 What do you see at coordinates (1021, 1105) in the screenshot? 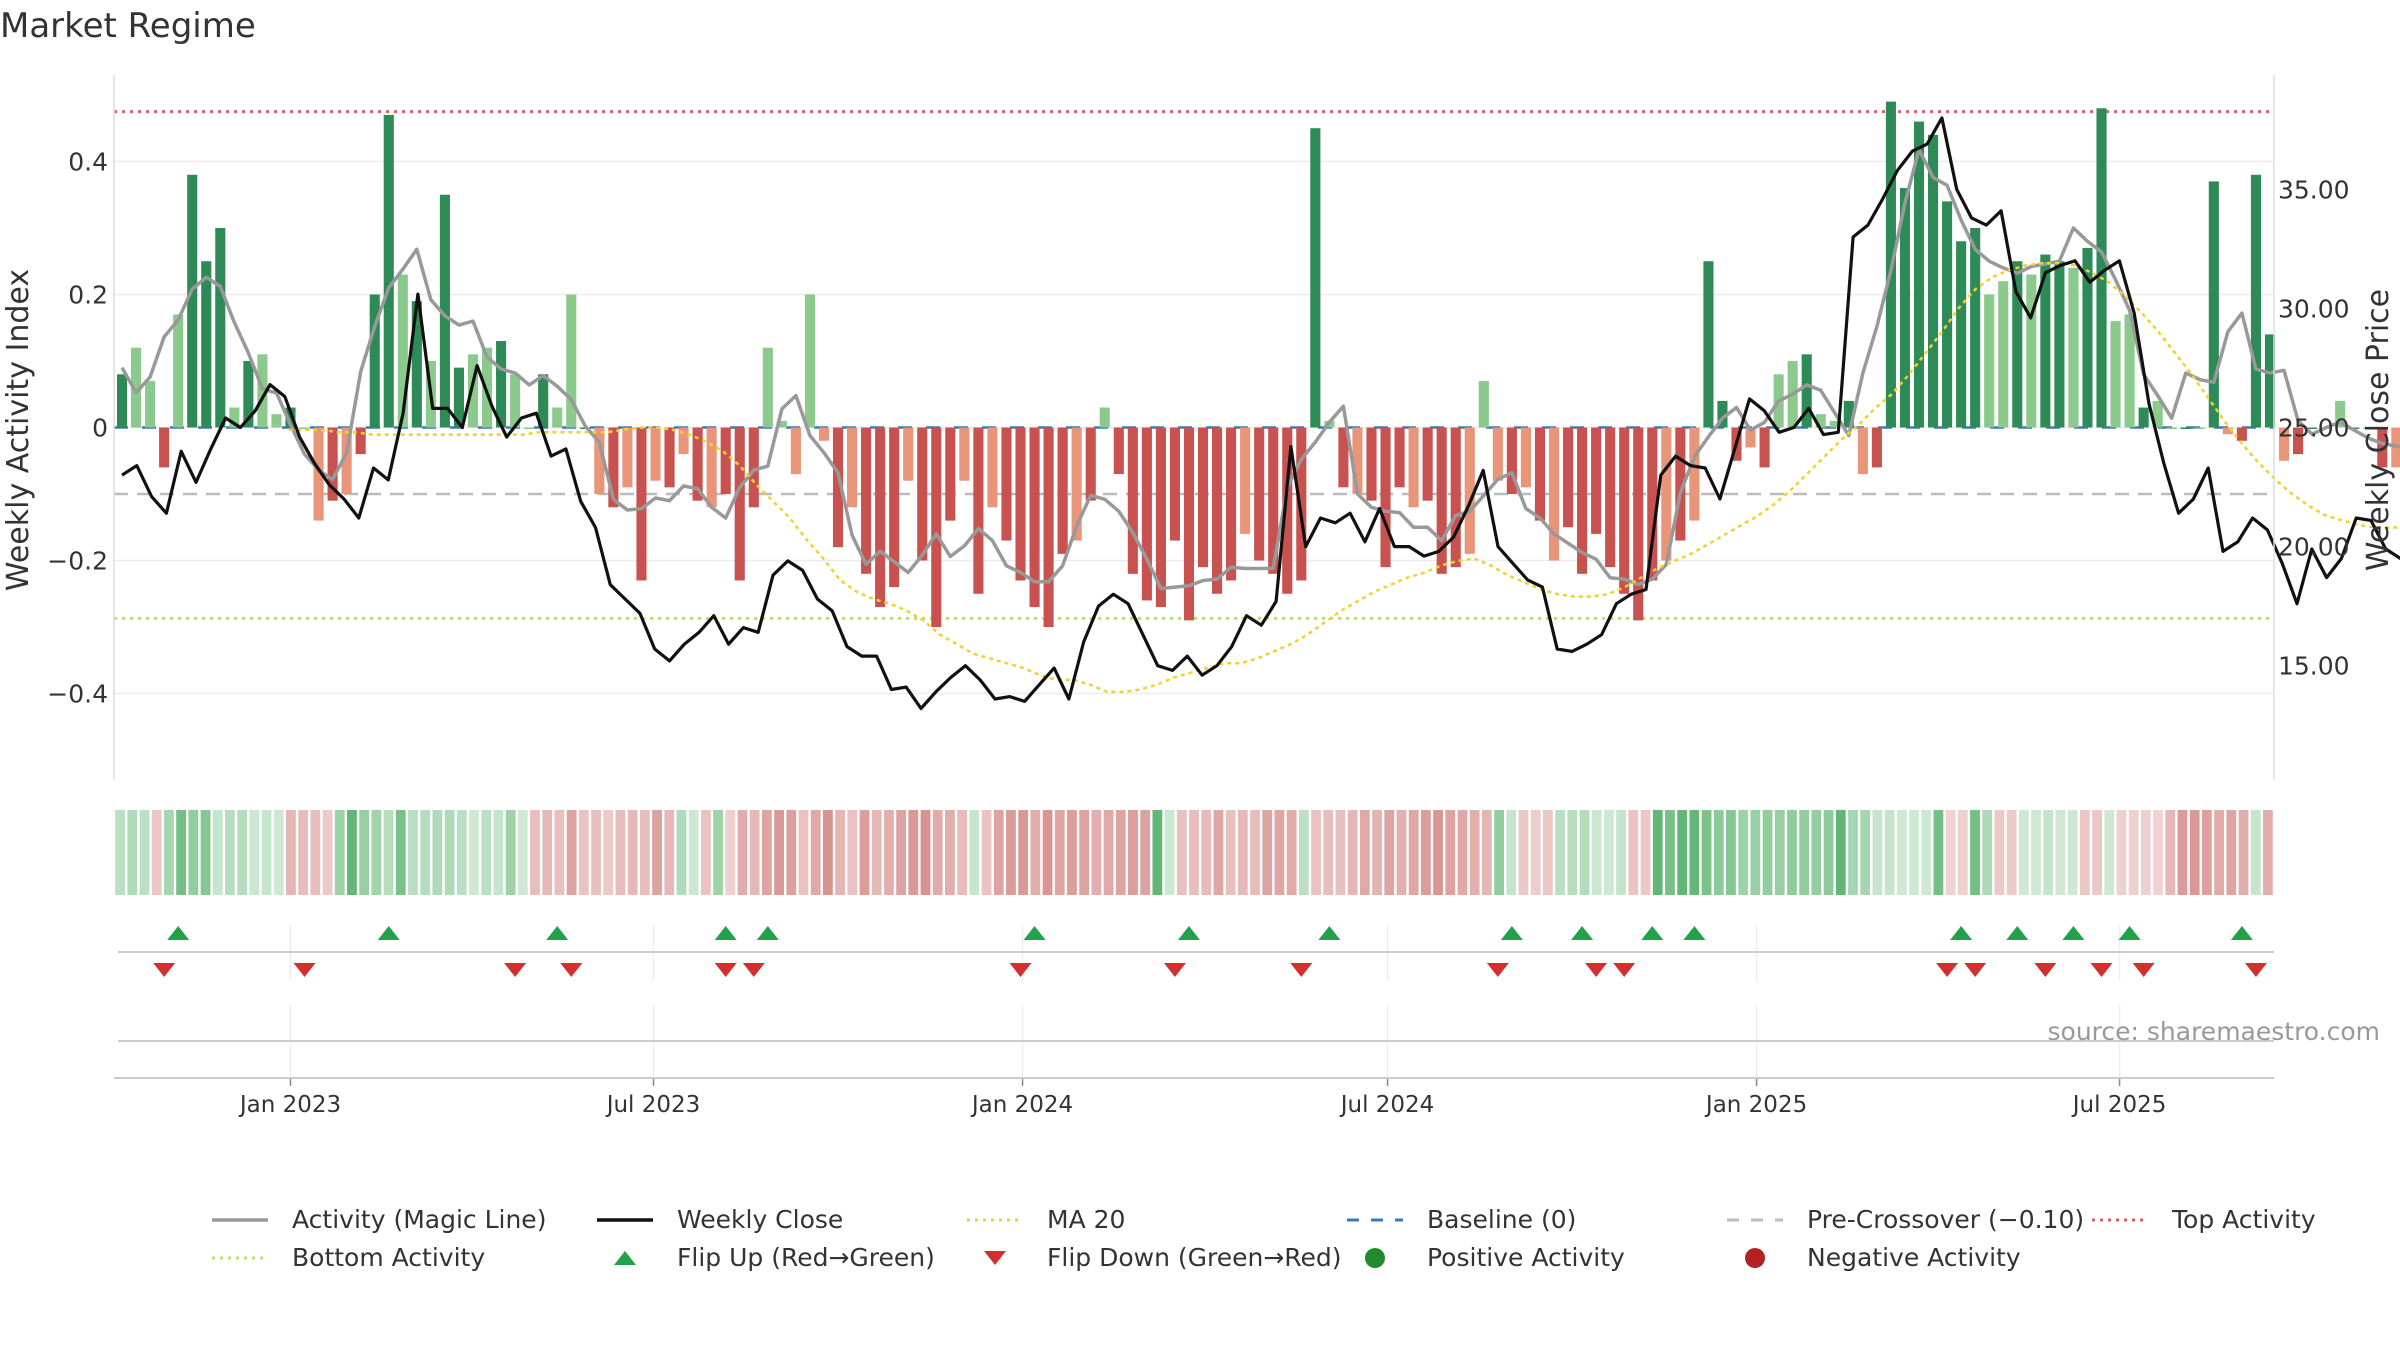
I see `x-tick-label: Jan 2024` at bounding box center [1021, 1105].